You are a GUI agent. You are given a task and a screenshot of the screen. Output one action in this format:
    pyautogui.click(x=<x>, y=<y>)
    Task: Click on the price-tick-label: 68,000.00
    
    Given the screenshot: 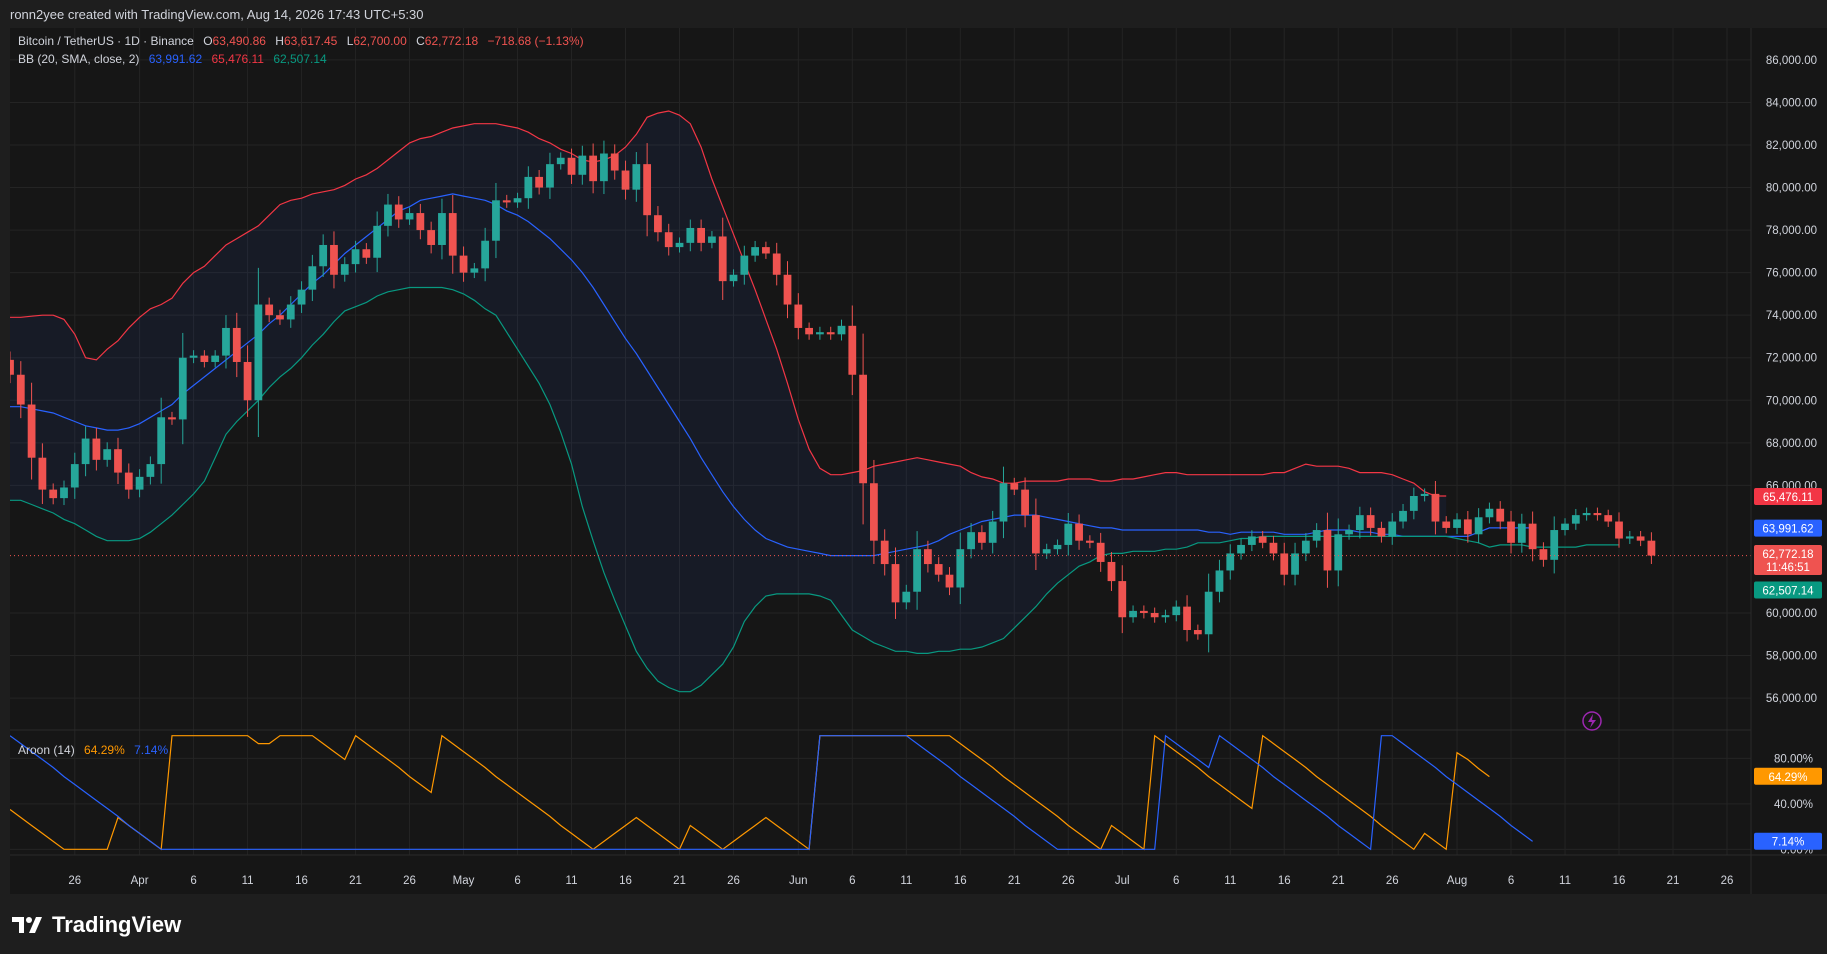 What is the action you would take?
    pyautogui.click(x=1791, y=444)
    